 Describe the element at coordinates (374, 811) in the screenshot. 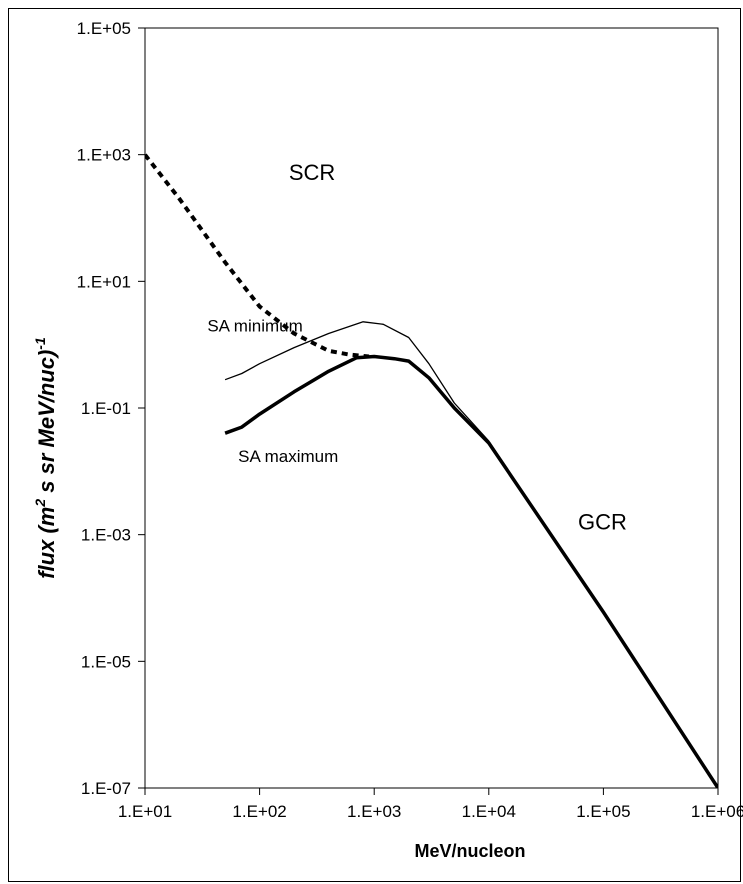

I see `x-tick-label: 1.E+03` at that location.